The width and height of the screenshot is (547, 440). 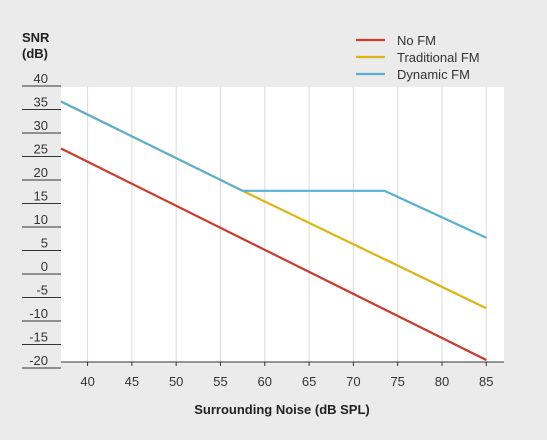 I want to click on legend-label-0: No FM, so click(x=416, y=40).